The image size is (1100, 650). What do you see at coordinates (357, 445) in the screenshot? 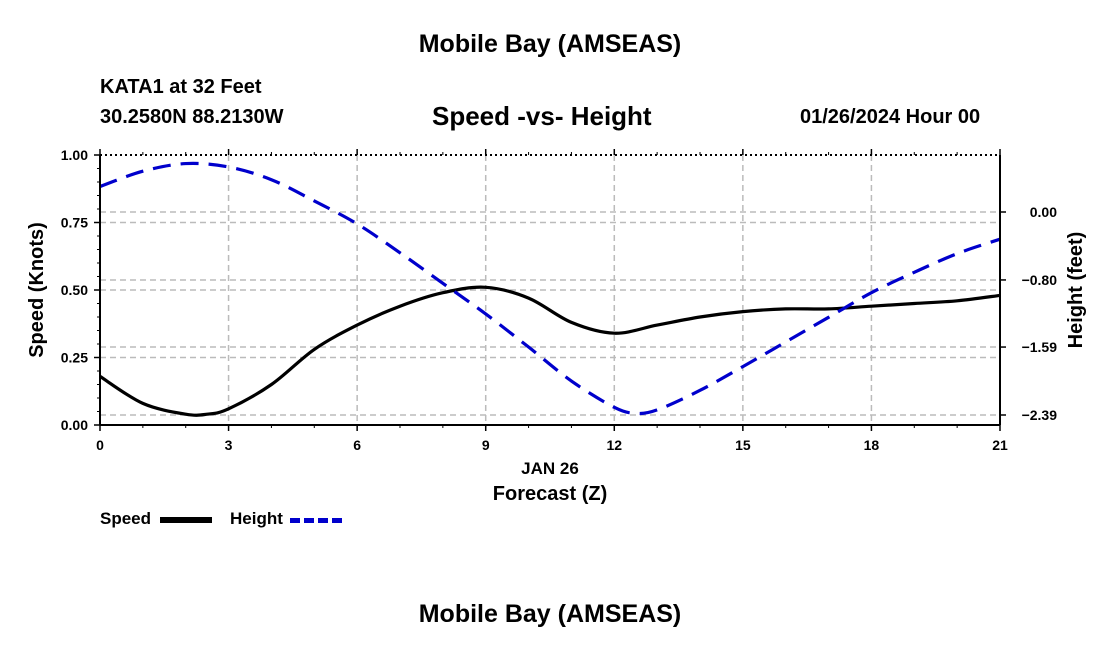
I see `x-tick-label: 6` at bounding box center [357, 445].